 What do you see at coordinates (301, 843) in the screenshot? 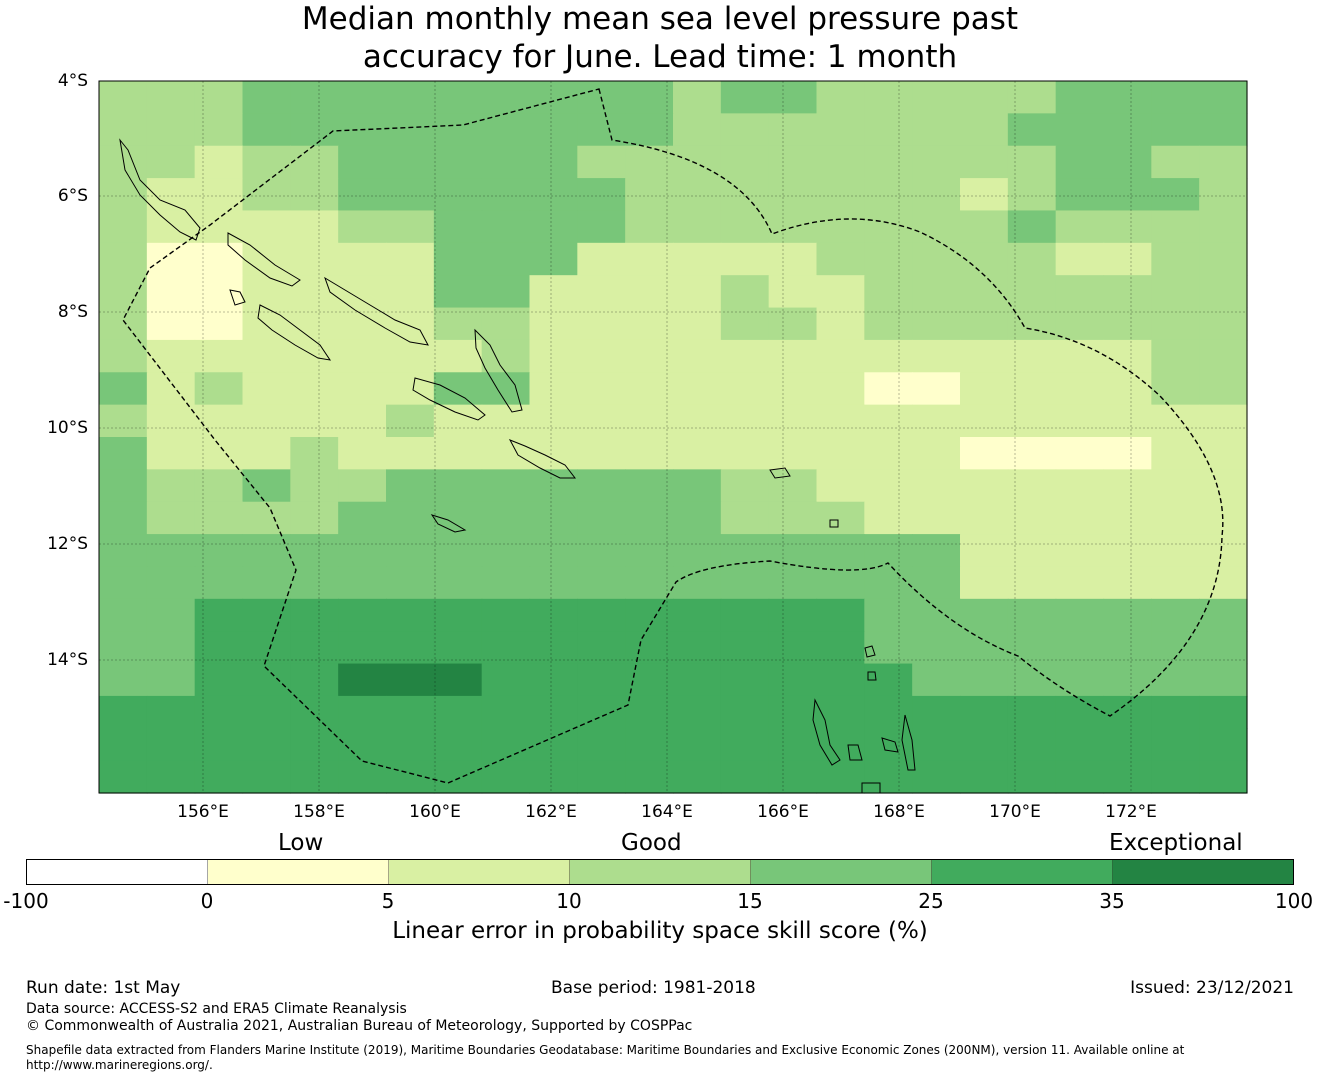
I see `category-low: Low` at bounding box center [301, 843].